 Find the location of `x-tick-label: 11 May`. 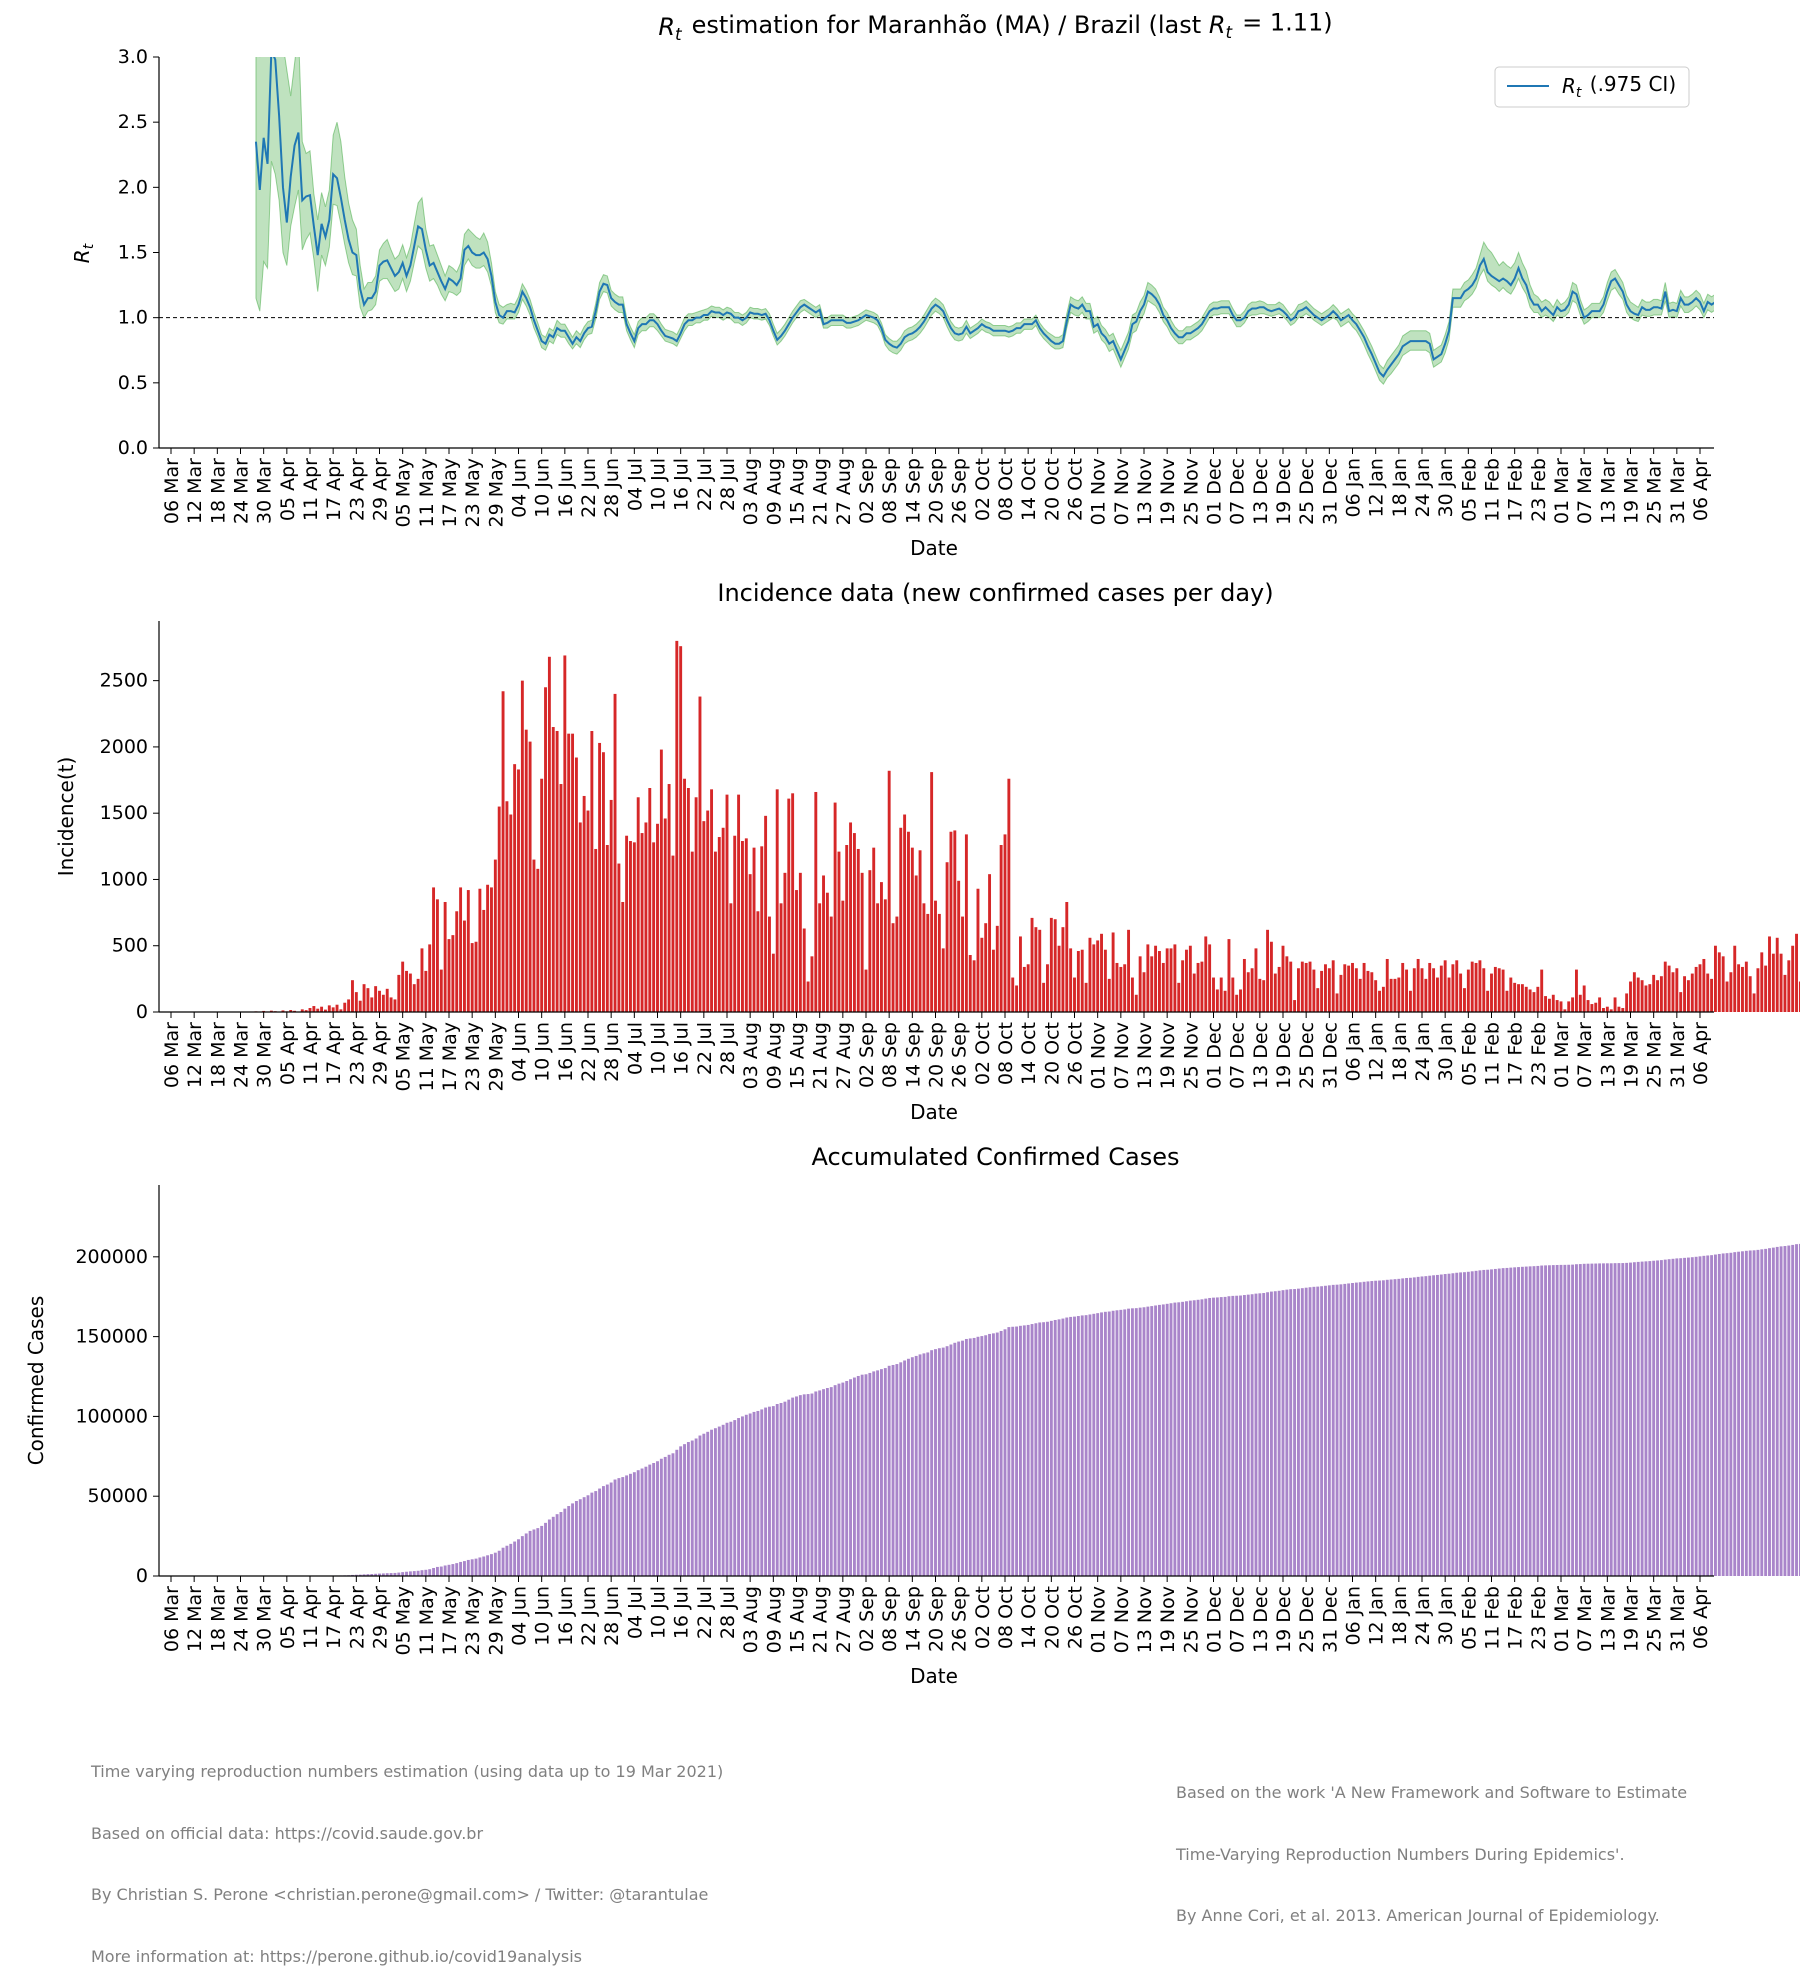

x-tick-label: 11 May is located at coordinates (427, 493).